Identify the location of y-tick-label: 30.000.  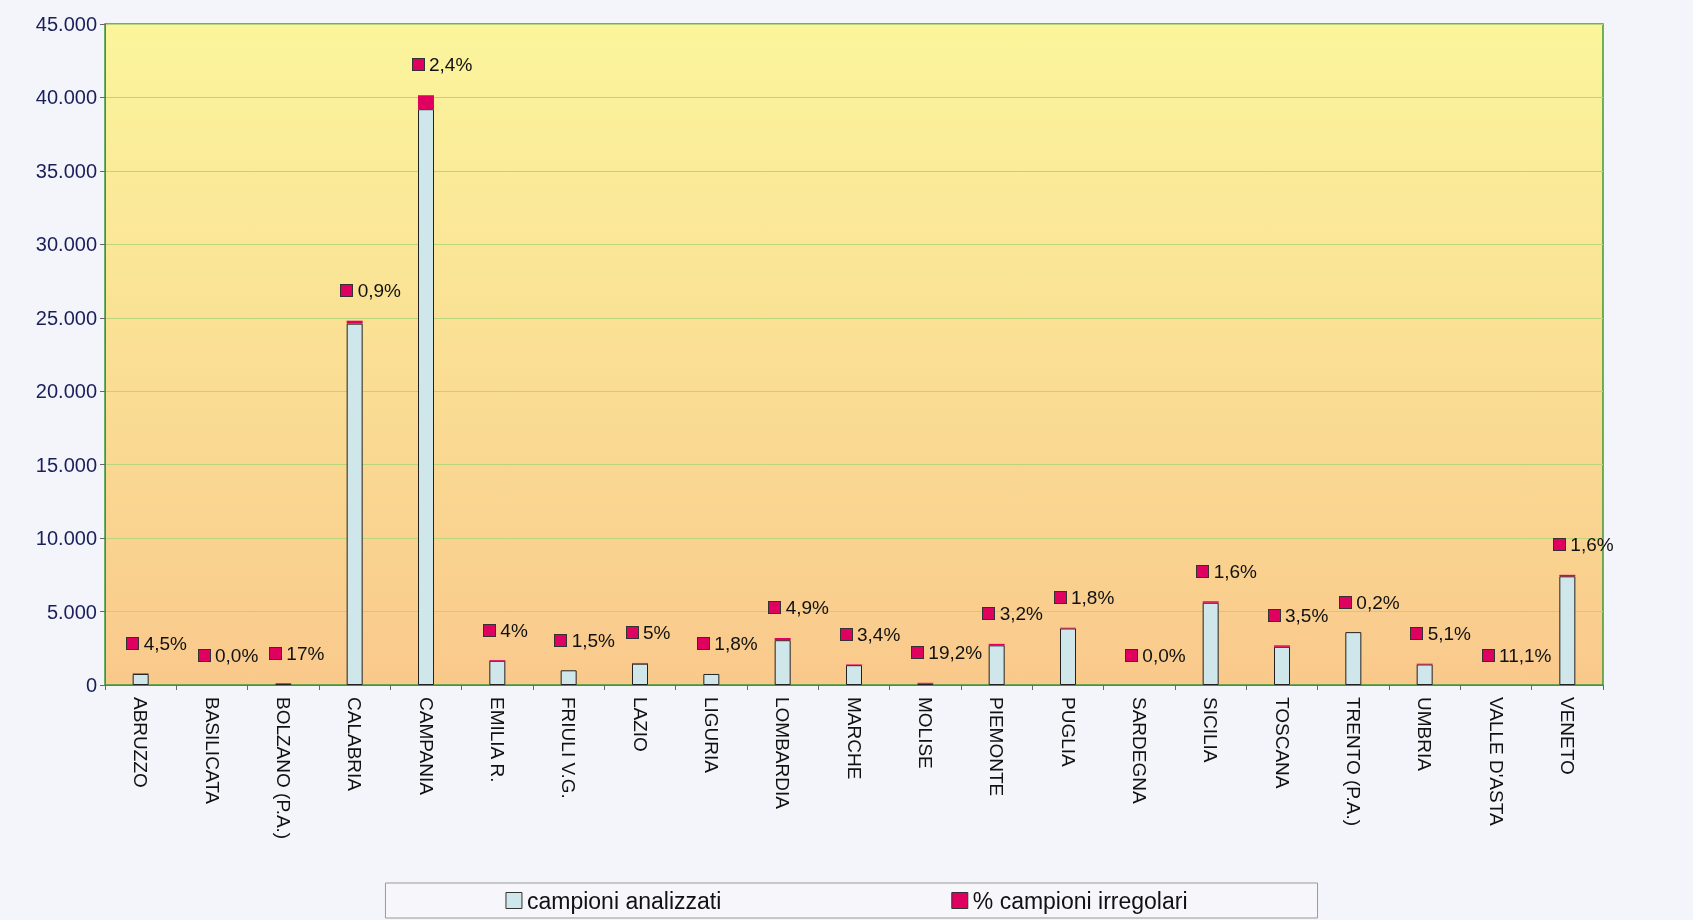
(66, 244).